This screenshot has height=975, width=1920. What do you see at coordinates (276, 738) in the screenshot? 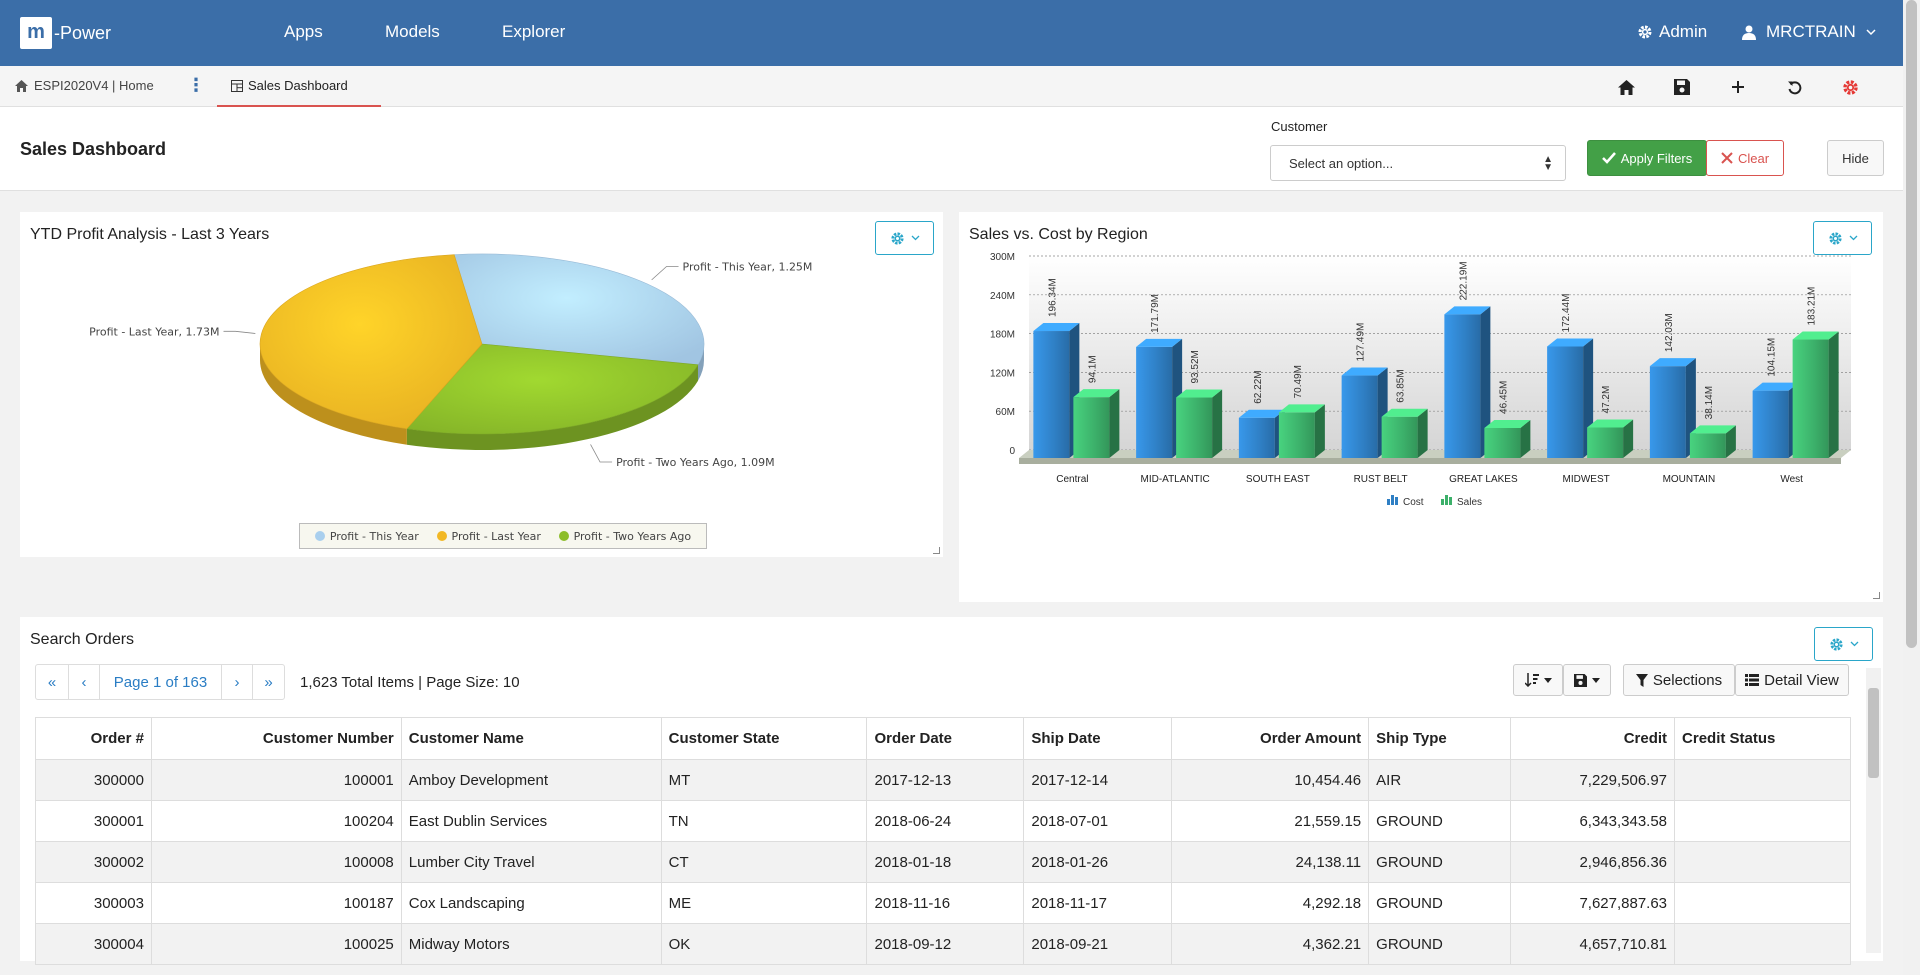
I see `col-customer-number: Customer Number` at bounding box center [276, 738].